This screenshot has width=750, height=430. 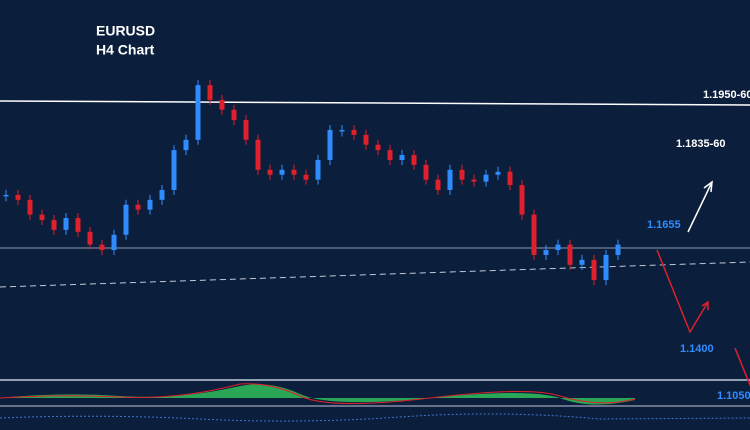 I want to click on level-label: 1.1835-60, so click(x=701, y=144).